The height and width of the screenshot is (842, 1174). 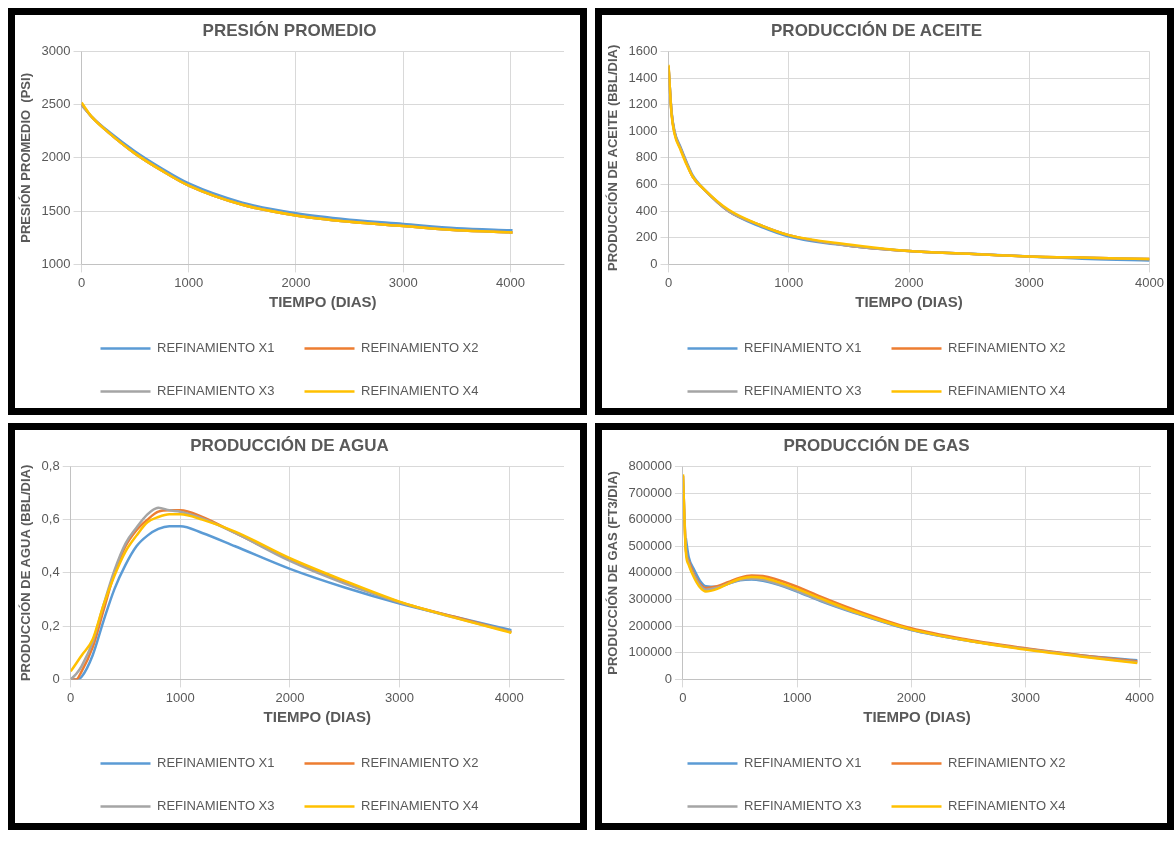 What do you see at coordinates (613, 573) in the screenshot?
I see `y-axis-title: PRODUCCIÓN DE GAS (FT3/DIA)` at bounding box center [613, 573].